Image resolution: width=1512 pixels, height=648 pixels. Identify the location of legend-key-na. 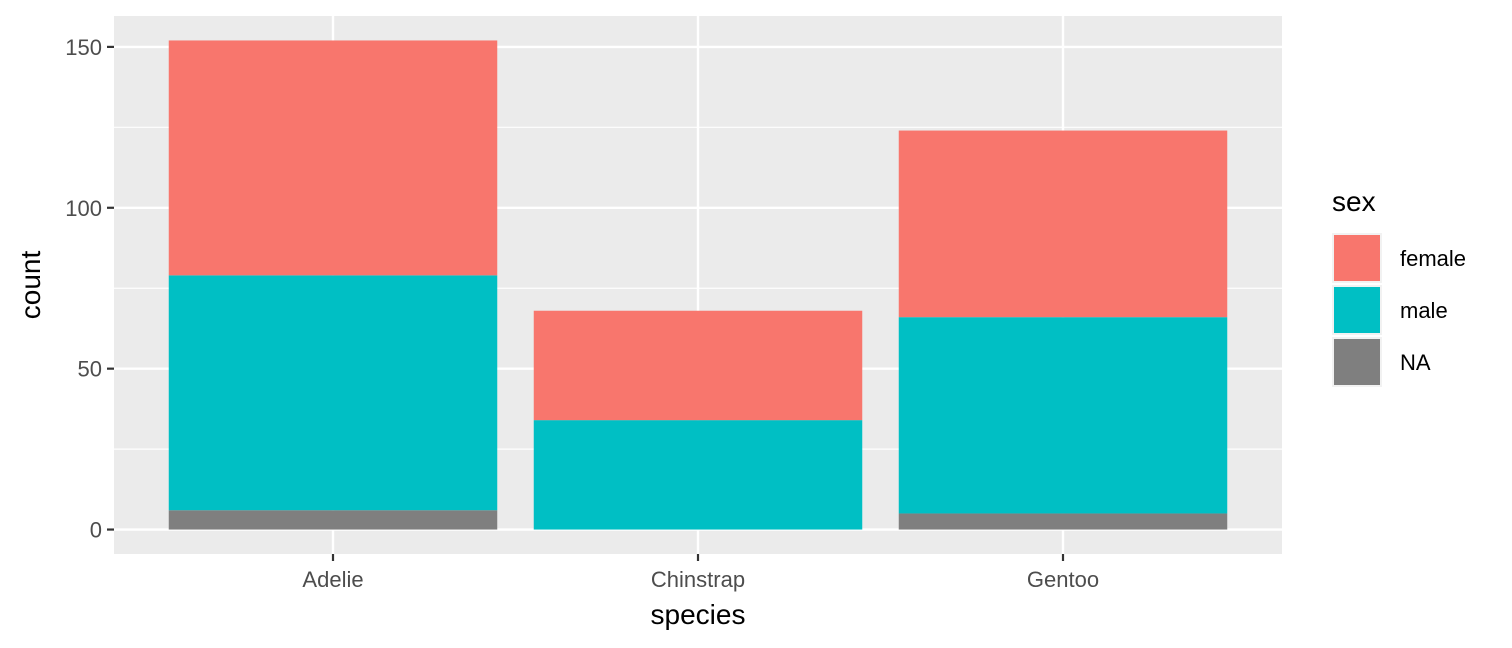
(1357, 362).